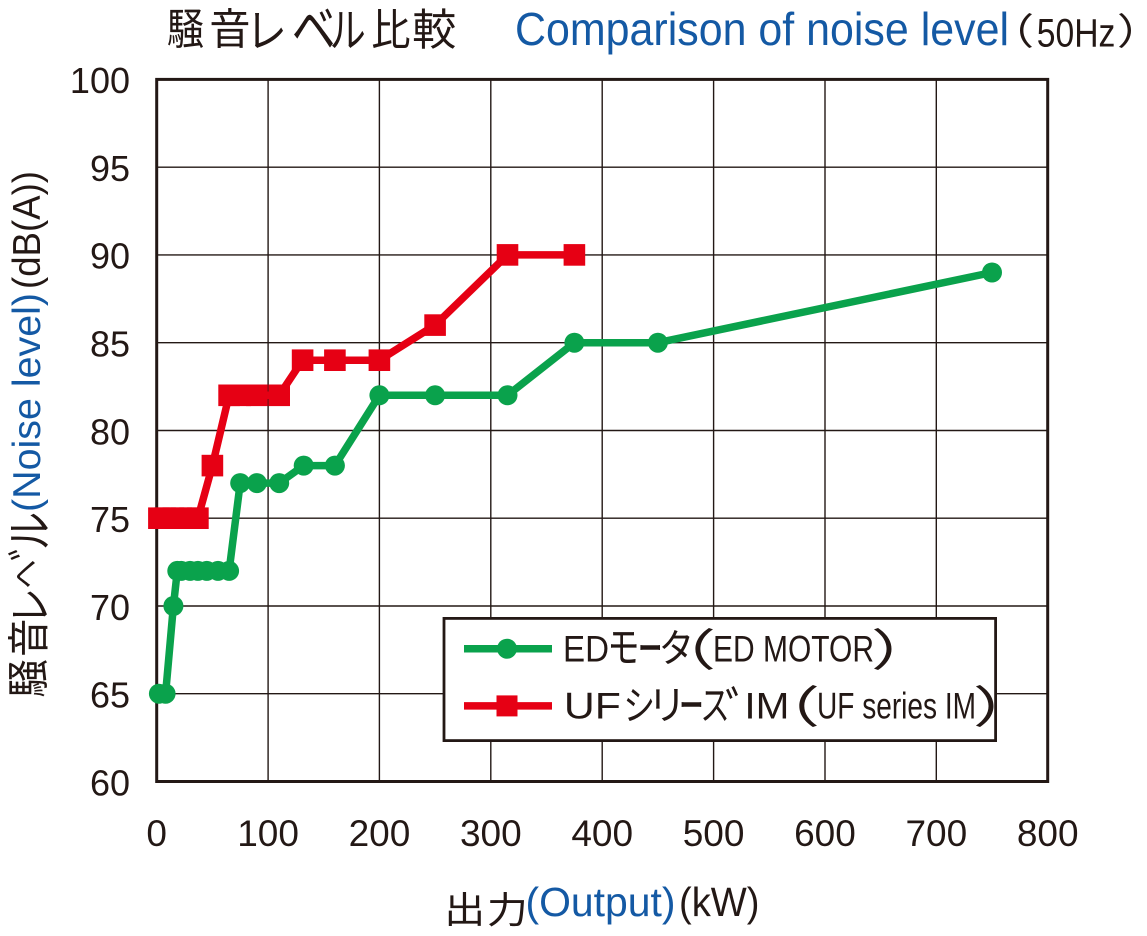  What do you see at coordinates (592, 706) in the screenshot?
I see `svg-text: UF` at bounding box center [592, 706].